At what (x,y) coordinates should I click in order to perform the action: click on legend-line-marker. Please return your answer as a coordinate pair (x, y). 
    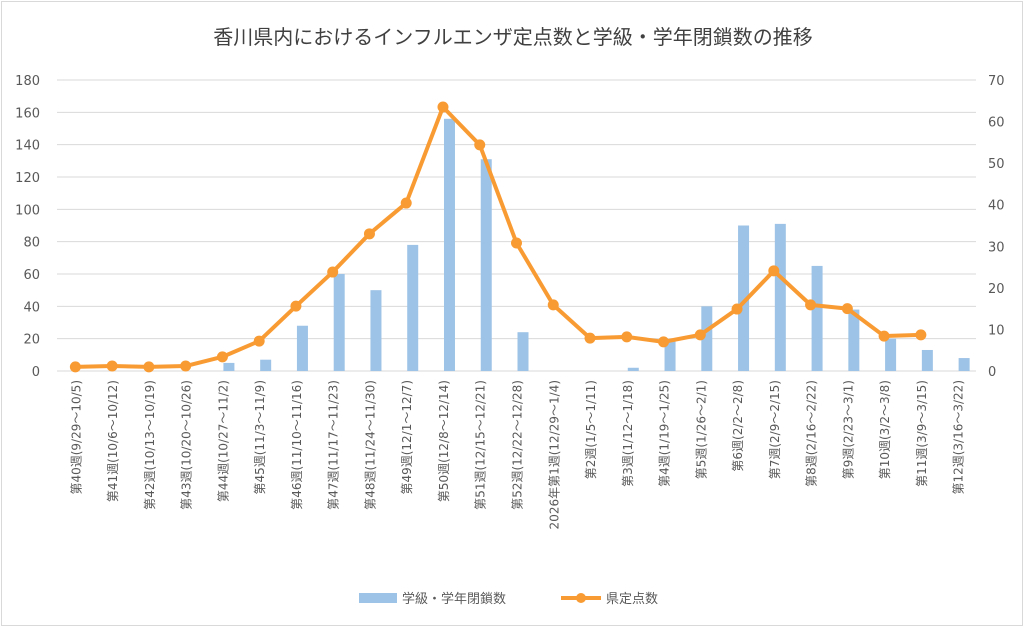
    Looking at the image, I should click on (581, 598).